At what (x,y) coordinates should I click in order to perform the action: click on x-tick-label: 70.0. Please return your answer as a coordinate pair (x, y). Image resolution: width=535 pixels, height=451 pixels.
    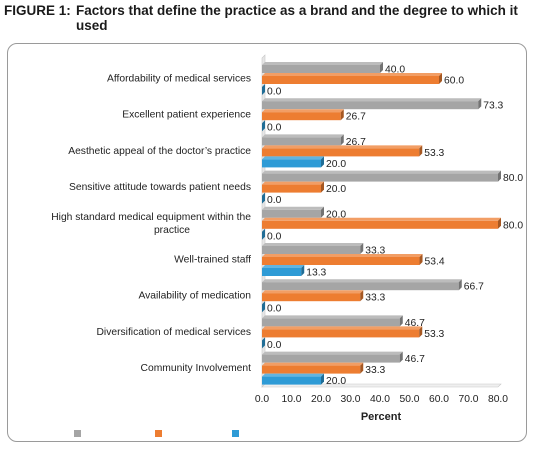
    Looking at the image, I should click on (468, 399).